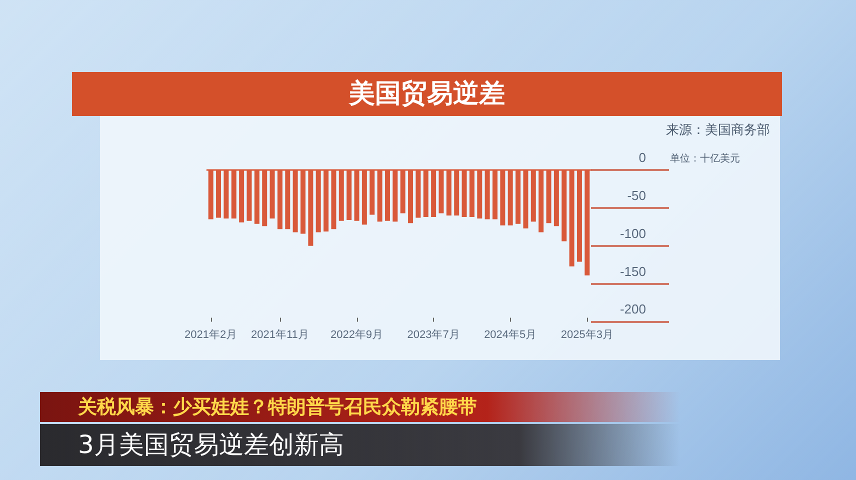  What do you see at coordinates (510, 335) in the screenshot?
I see `x-tick-label: 2024年5月` at bounding box center [510, 335].